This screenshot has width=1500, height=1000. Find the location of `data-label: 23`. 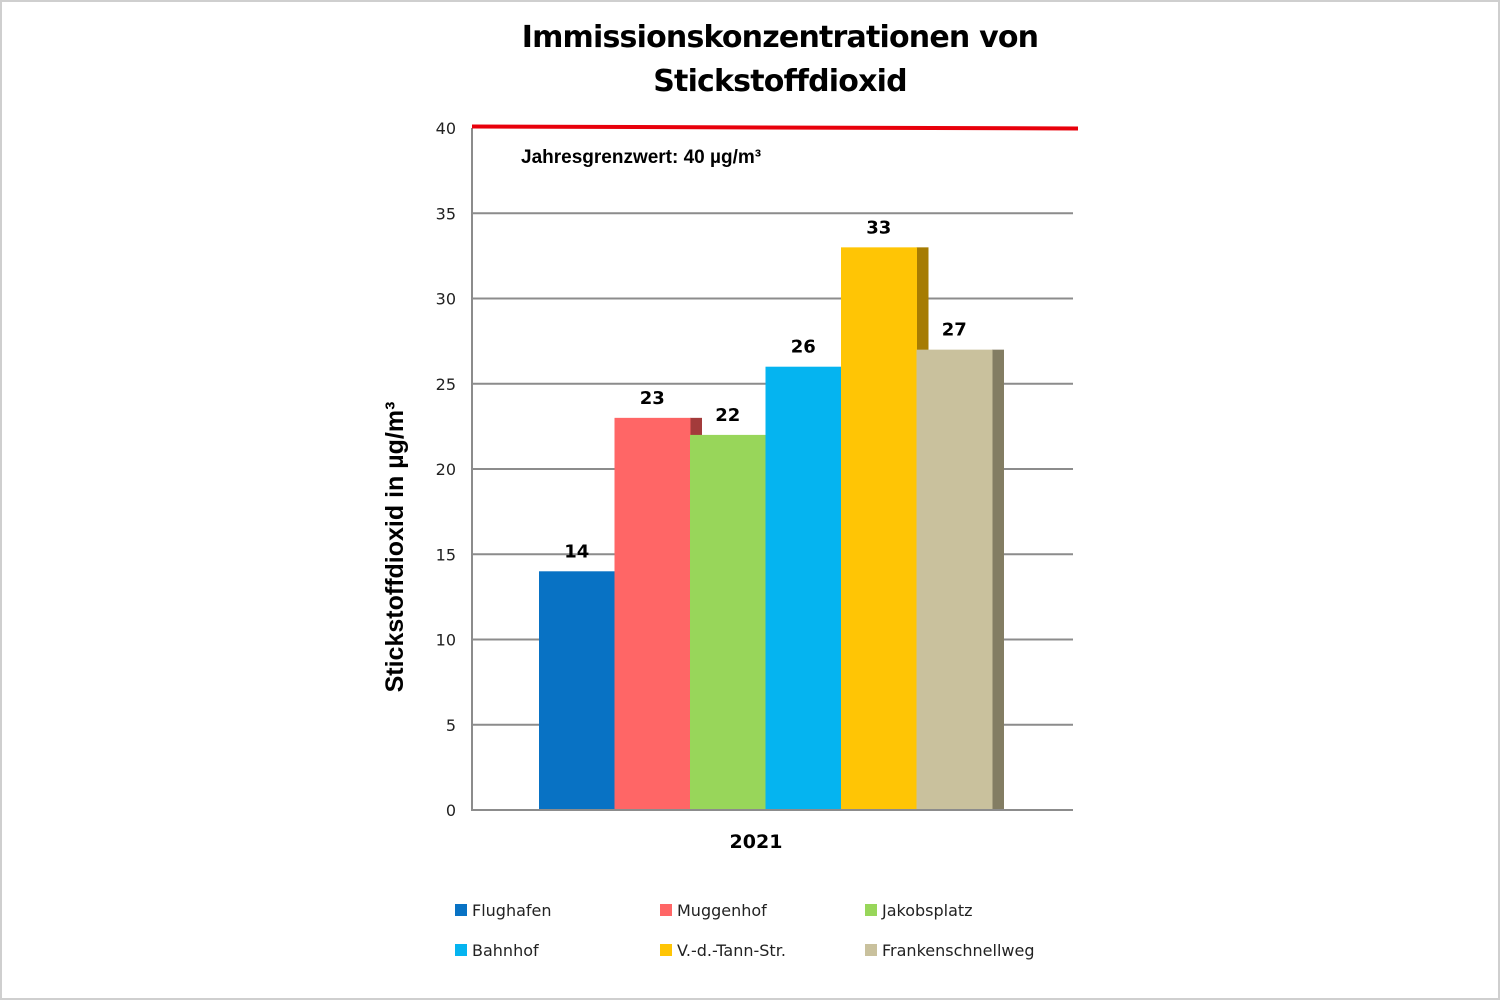

data-label: 23 is located at coordinates (652, 398).